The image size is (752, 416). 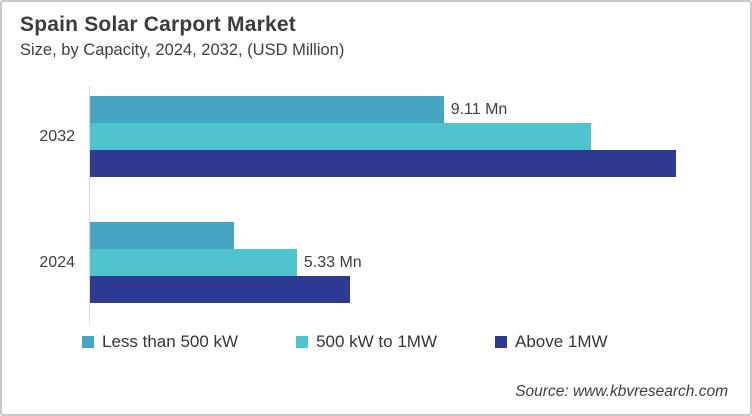 What do you see at coordinates (332, 262) in the screenshot?
I see `data-label: 5.33 Mn` at bounding box center [332, 262].